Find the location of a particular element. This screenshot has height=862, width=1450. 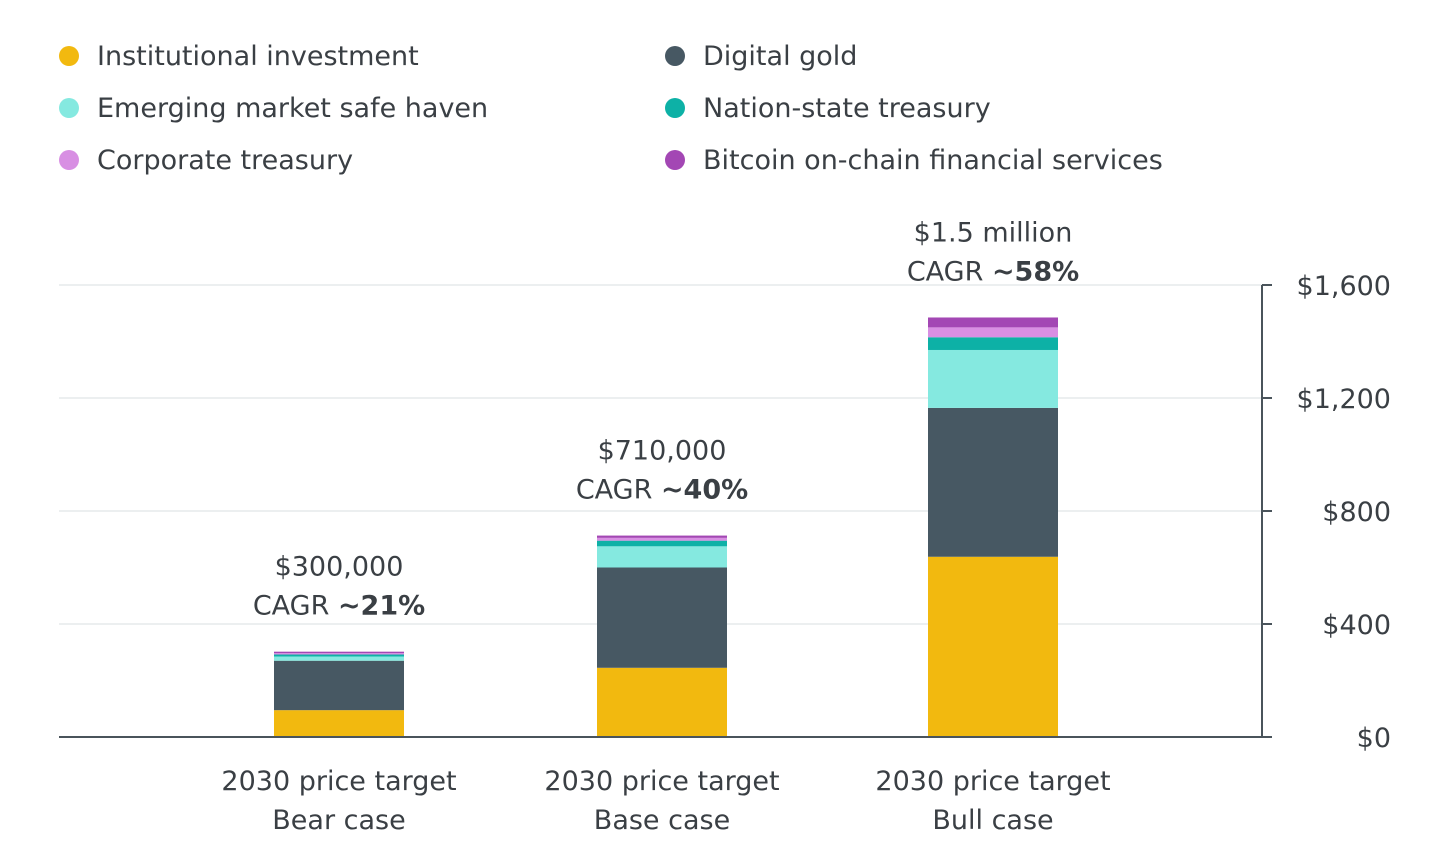

legend-label: Emerging market safe haven is located at coordinates (293, 108).